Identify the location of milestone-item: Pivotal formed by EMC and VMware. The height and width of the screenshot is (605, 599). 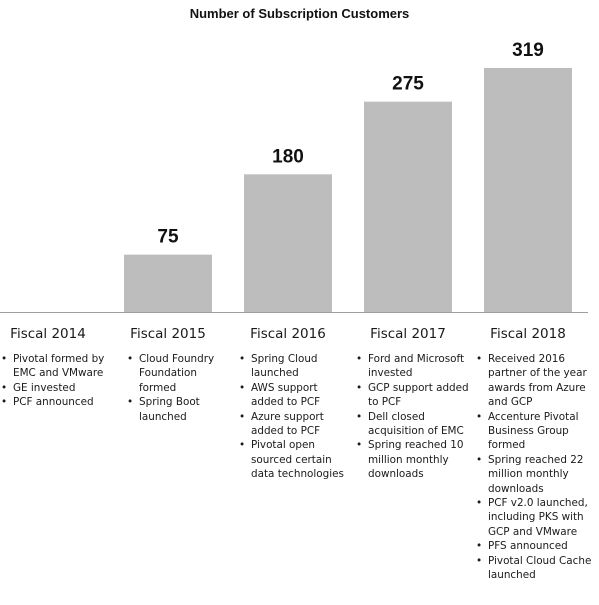
(56, 366).